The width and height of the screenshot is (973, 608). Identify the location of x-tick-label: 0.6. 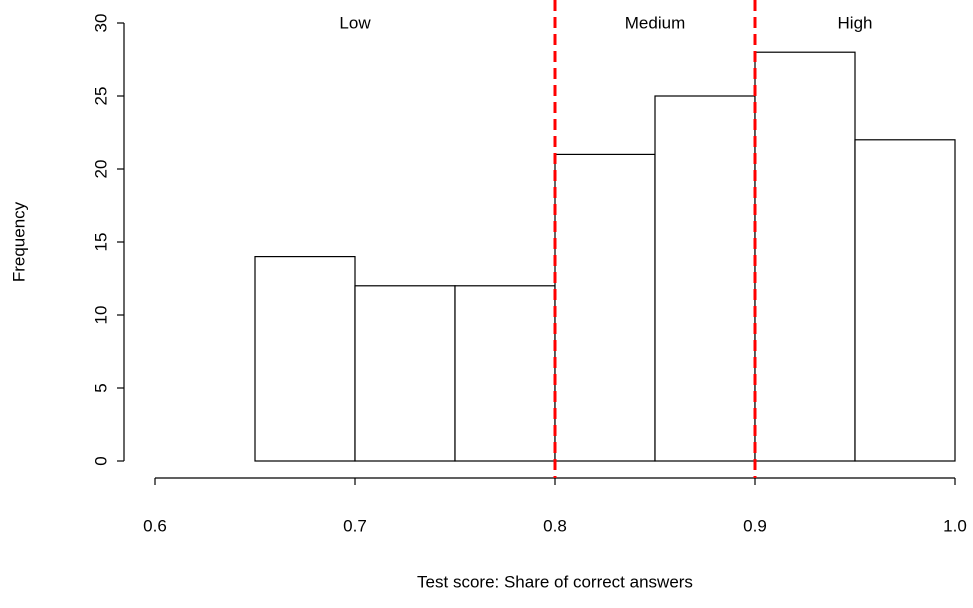
(155, 525).